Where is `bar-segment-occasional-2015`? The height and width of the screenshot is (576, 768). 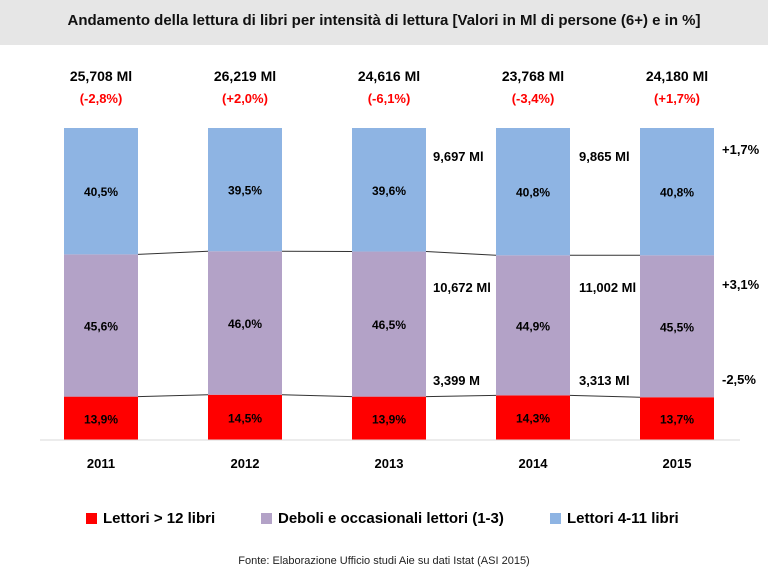 bar-segment-occasional-2015 is located at coordinates (677, 326).